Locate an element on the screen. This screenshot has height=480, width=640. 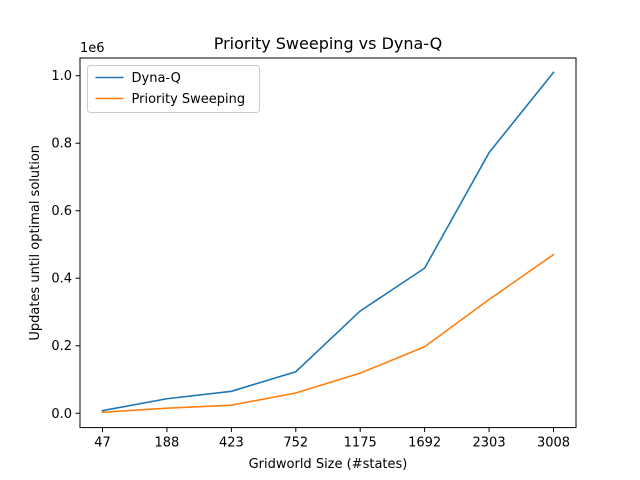
y-tick-label: 0.8 is located at coordinates (61, 144).